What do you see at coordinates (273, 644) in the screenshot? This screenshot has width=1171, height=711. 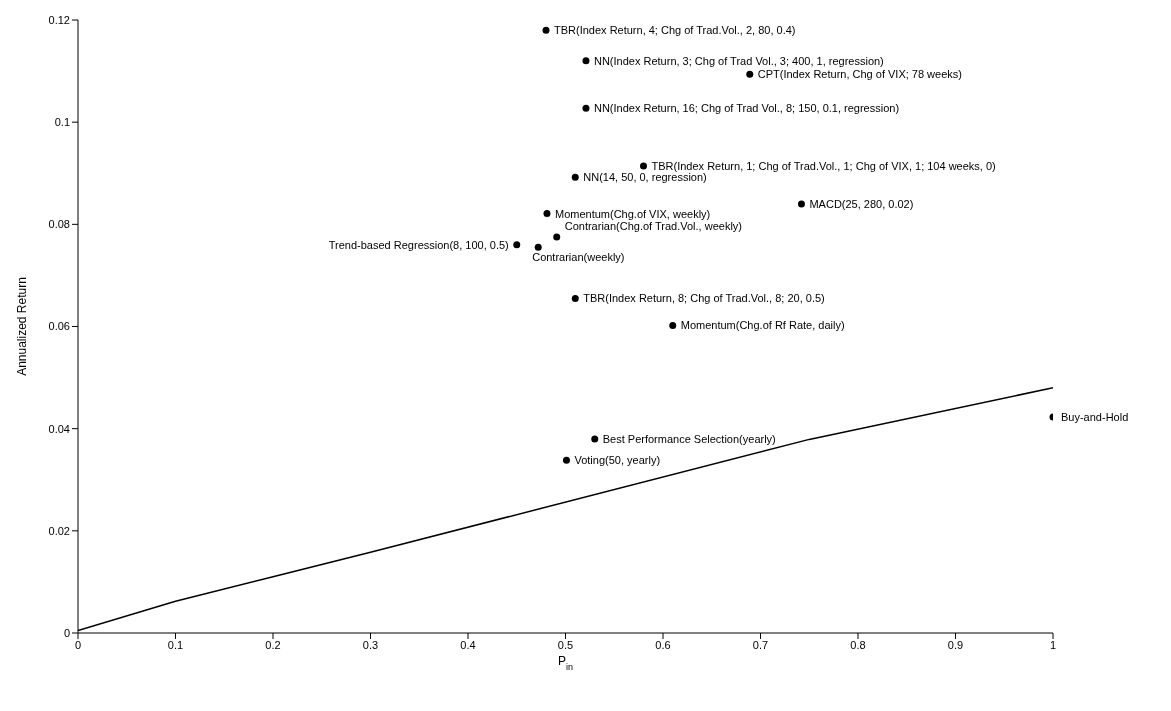 I see `x-tick-label: 0.2` at bounding box center [273, 644].